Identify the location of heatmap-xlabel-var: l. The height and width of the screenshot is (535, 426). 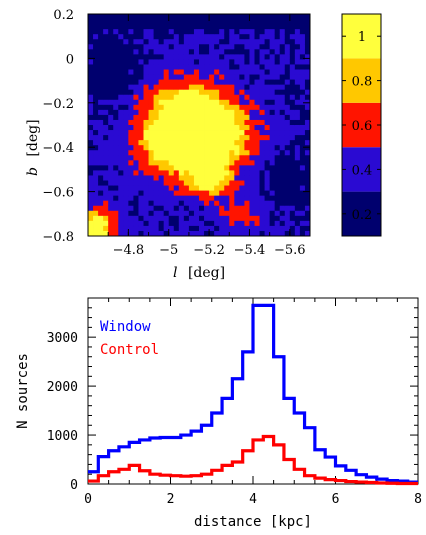
(175, 273).